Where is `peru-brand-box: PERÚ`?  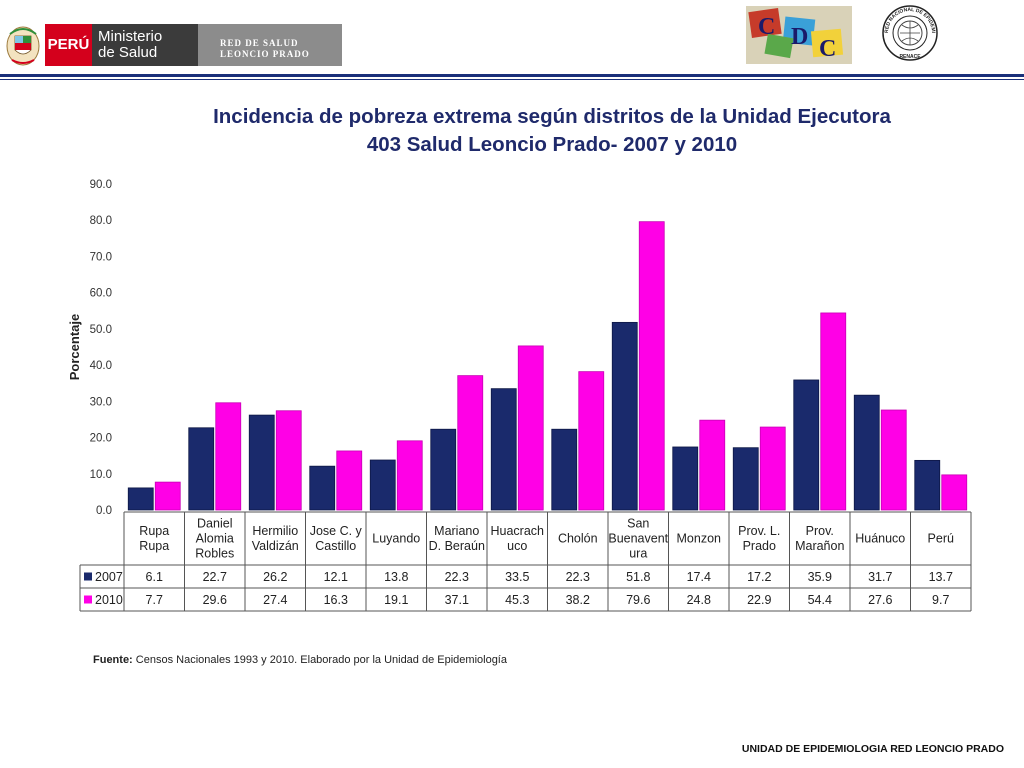
peru-brand-box: PERÚ is located at coordinates (68, 45).